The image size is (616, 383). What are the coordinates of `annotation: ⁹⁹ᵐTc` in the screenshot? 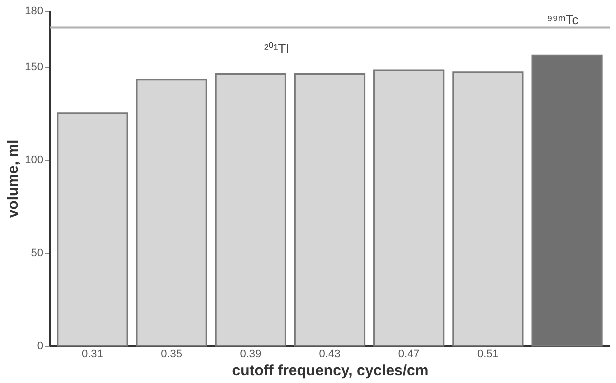 It's located at (563, 20).